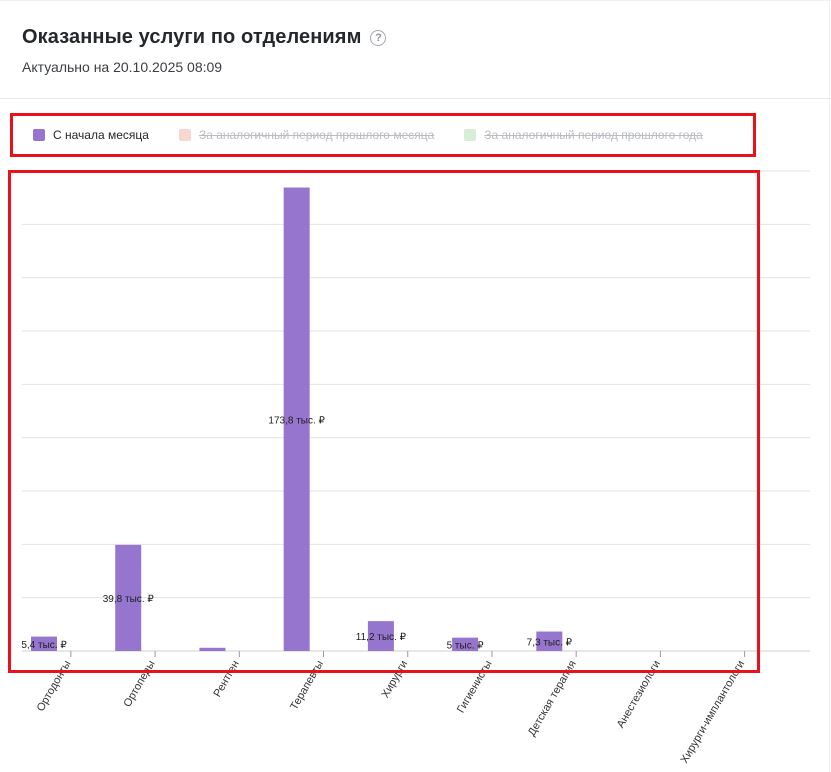 Image resolution: width=831 pixels, height=772 pixels. I want to click on title-row: Оказанные услуги по отделениям ?, so click(204, 37).